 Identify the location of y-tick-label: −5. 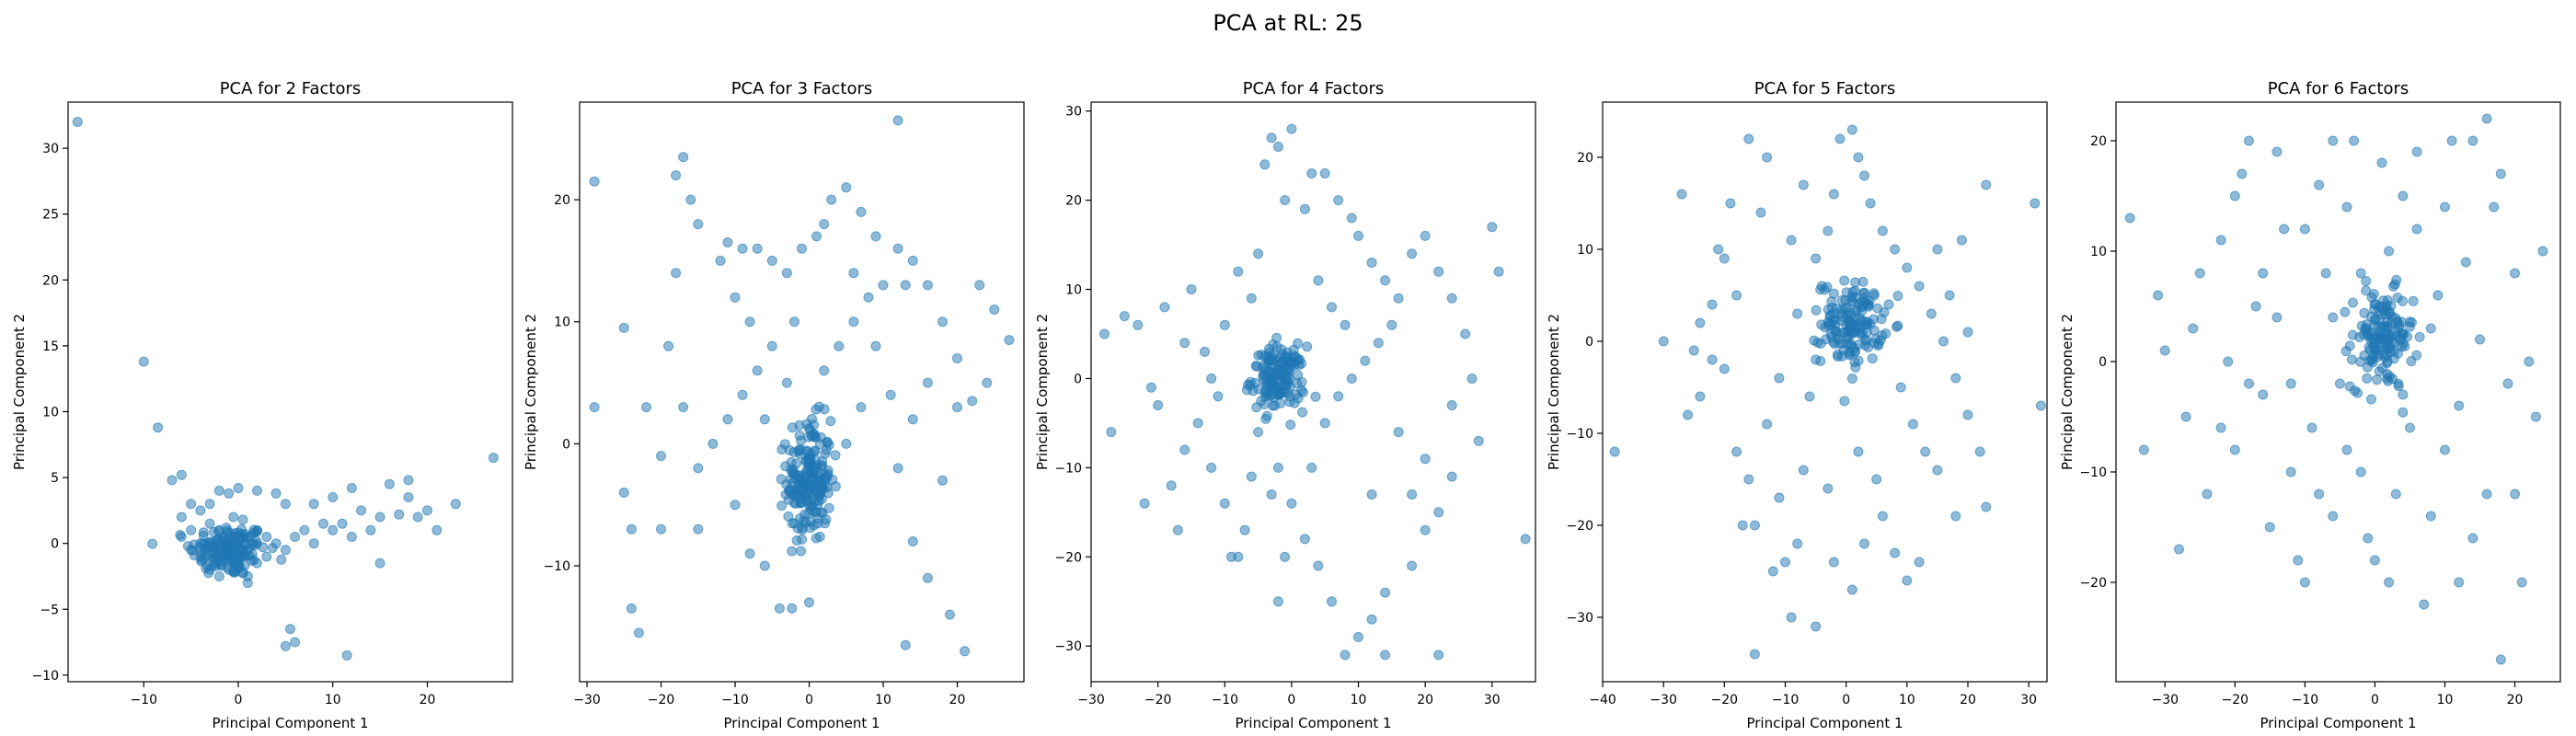
(49, 610).